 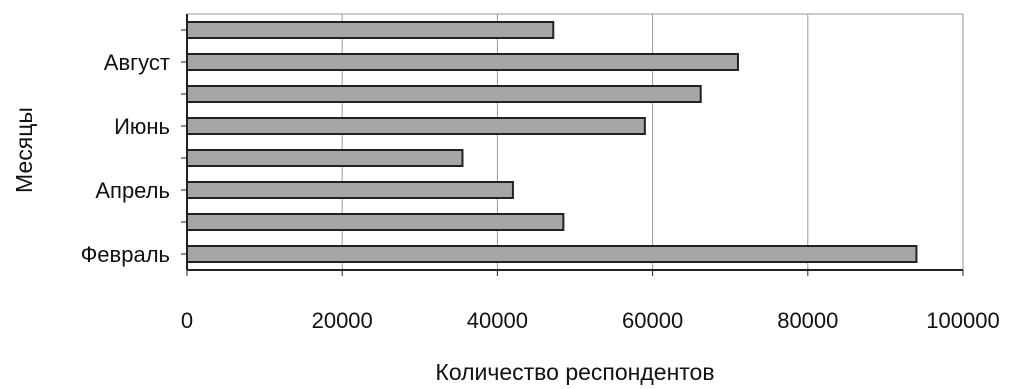 What do you see at coordinates (137, 62) in the screenshot?
I see `y-tick-label: Август` at bounding box center [137, 62].